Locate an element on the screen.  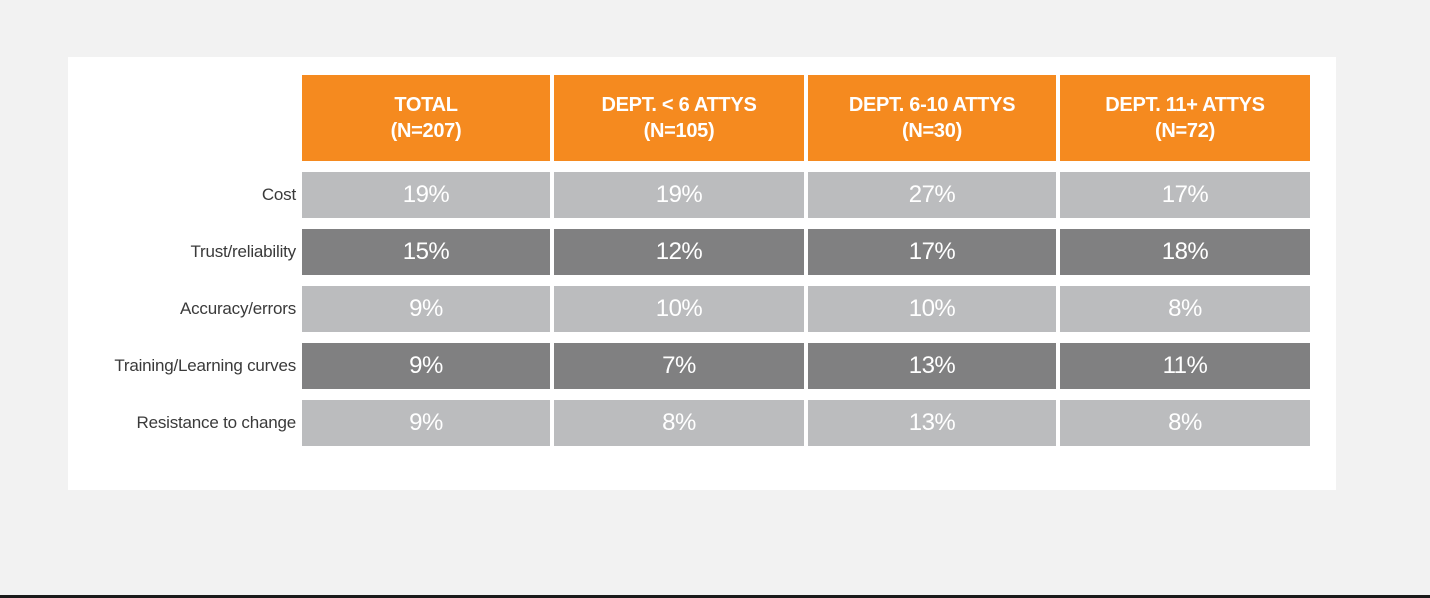
column-header-title: TOTAL is located at coordinates (426, 105).